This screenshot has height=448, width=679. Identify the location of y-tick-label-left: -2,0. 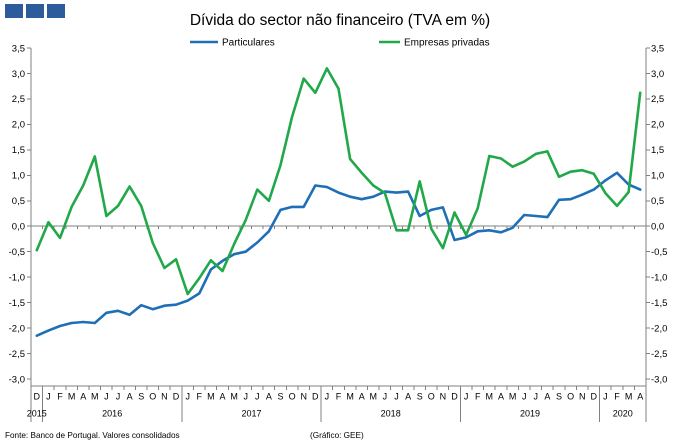
(17, 328).